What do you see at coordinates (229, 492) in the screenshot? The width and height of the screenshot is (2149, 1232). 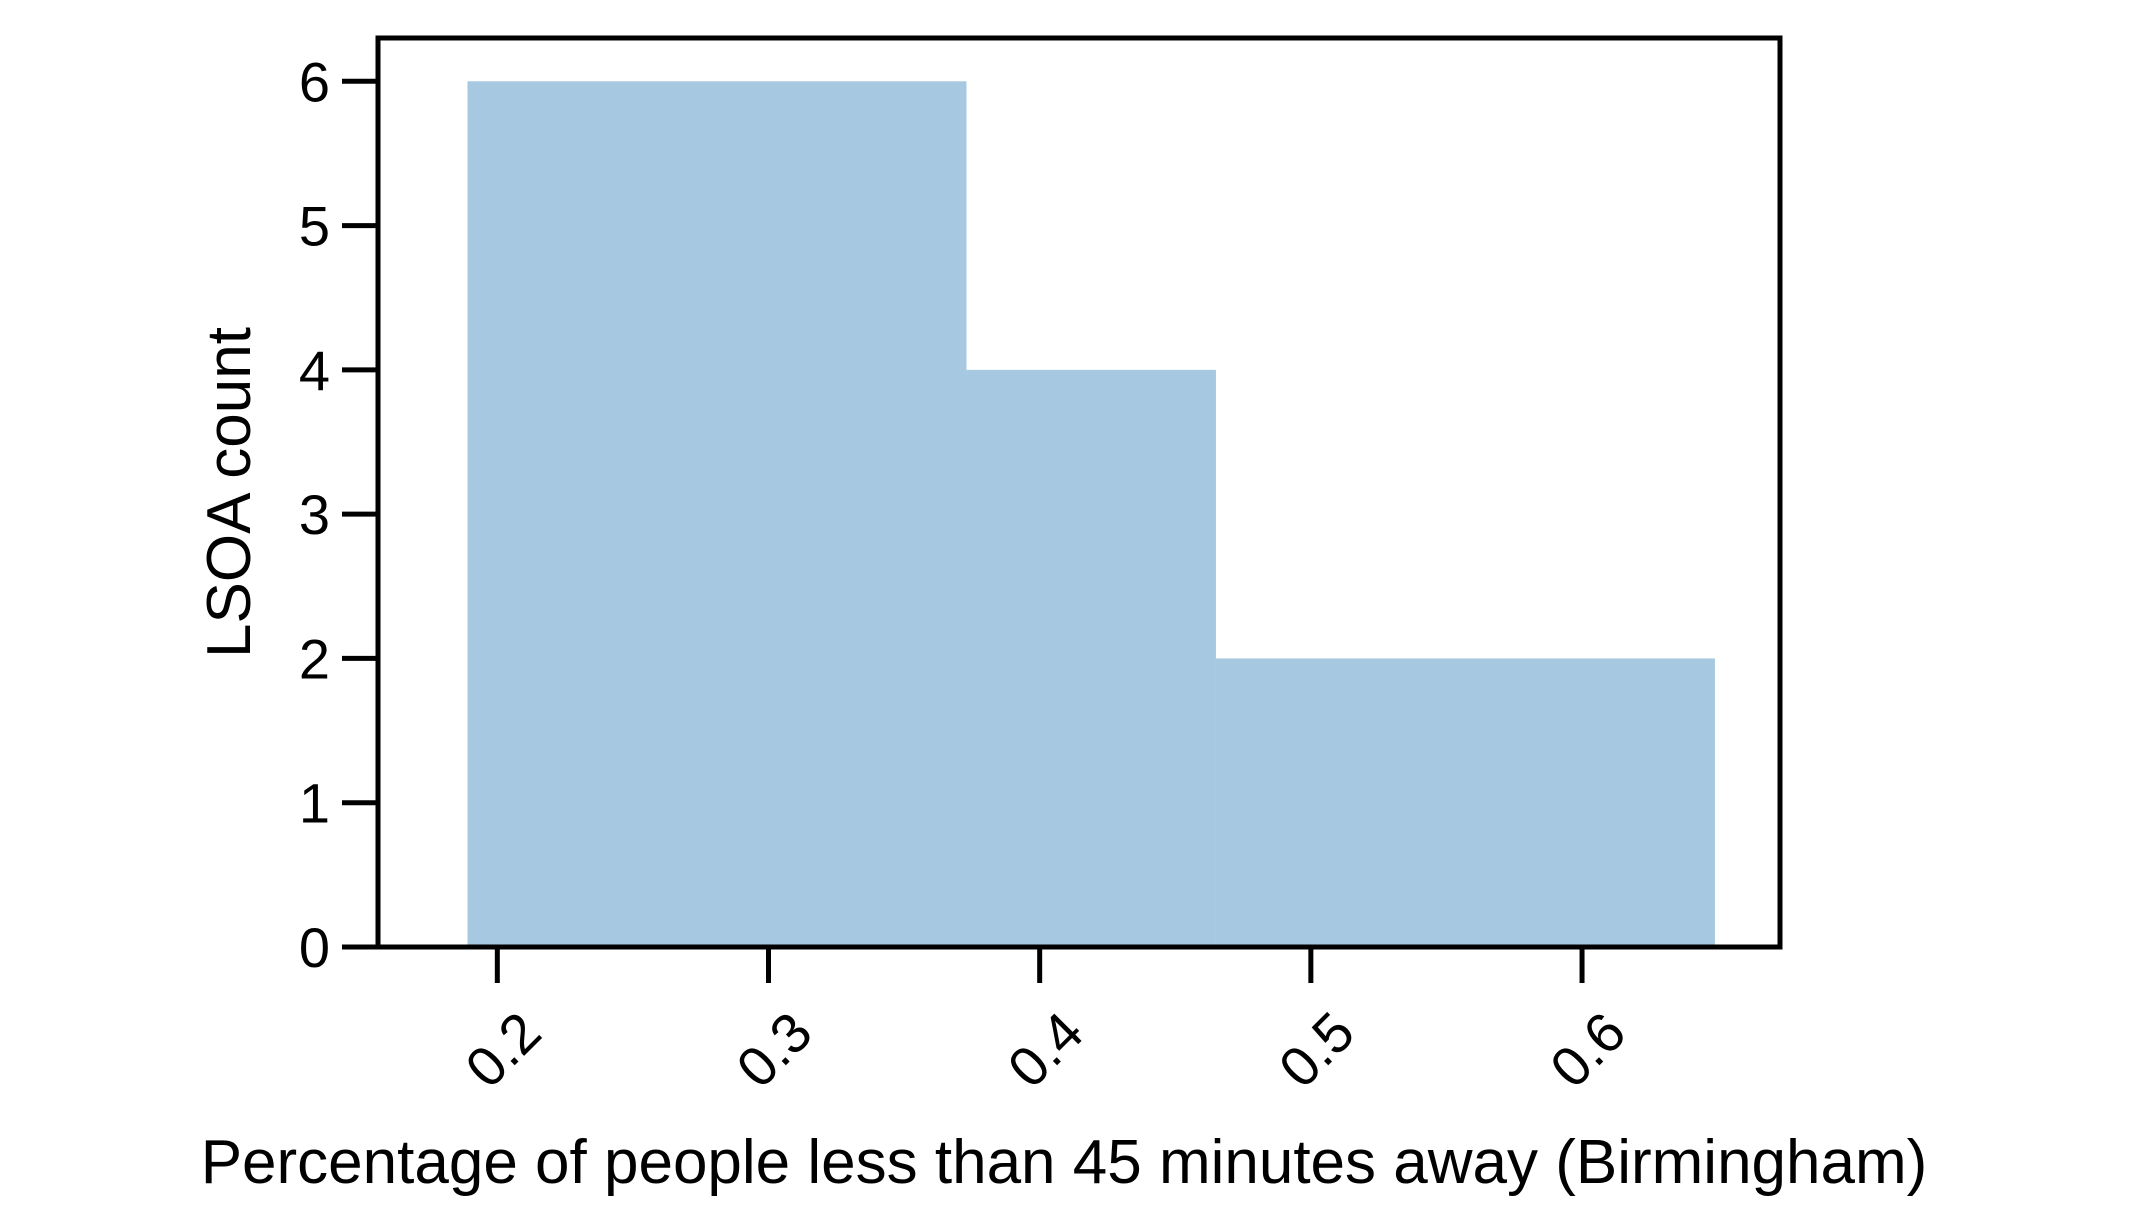 I see `y-axis-label: LSOA count` at bounding box center [229, 492].